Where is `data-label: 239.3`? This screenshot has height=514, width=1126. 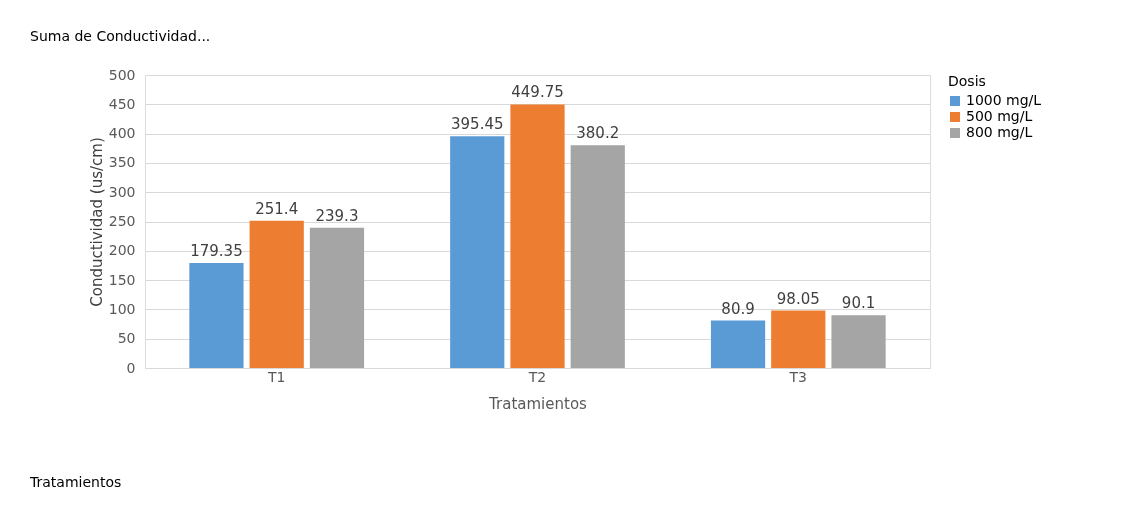 data-label: 239.3 is located at coordinates (337, 215).